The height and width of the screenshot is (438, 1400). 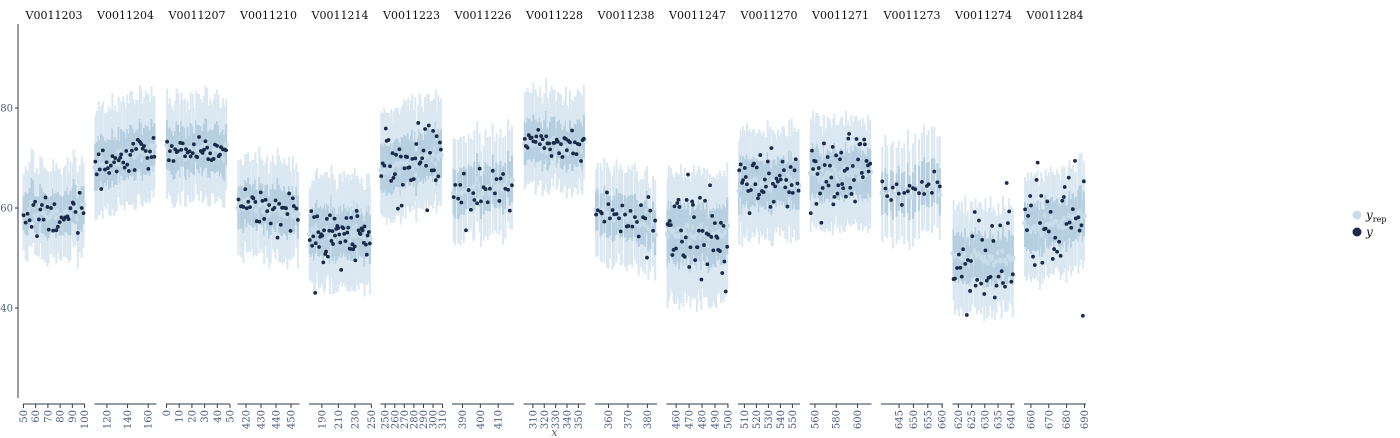 I want to click on x-tick-label: 530, so click(x=769, y=419).